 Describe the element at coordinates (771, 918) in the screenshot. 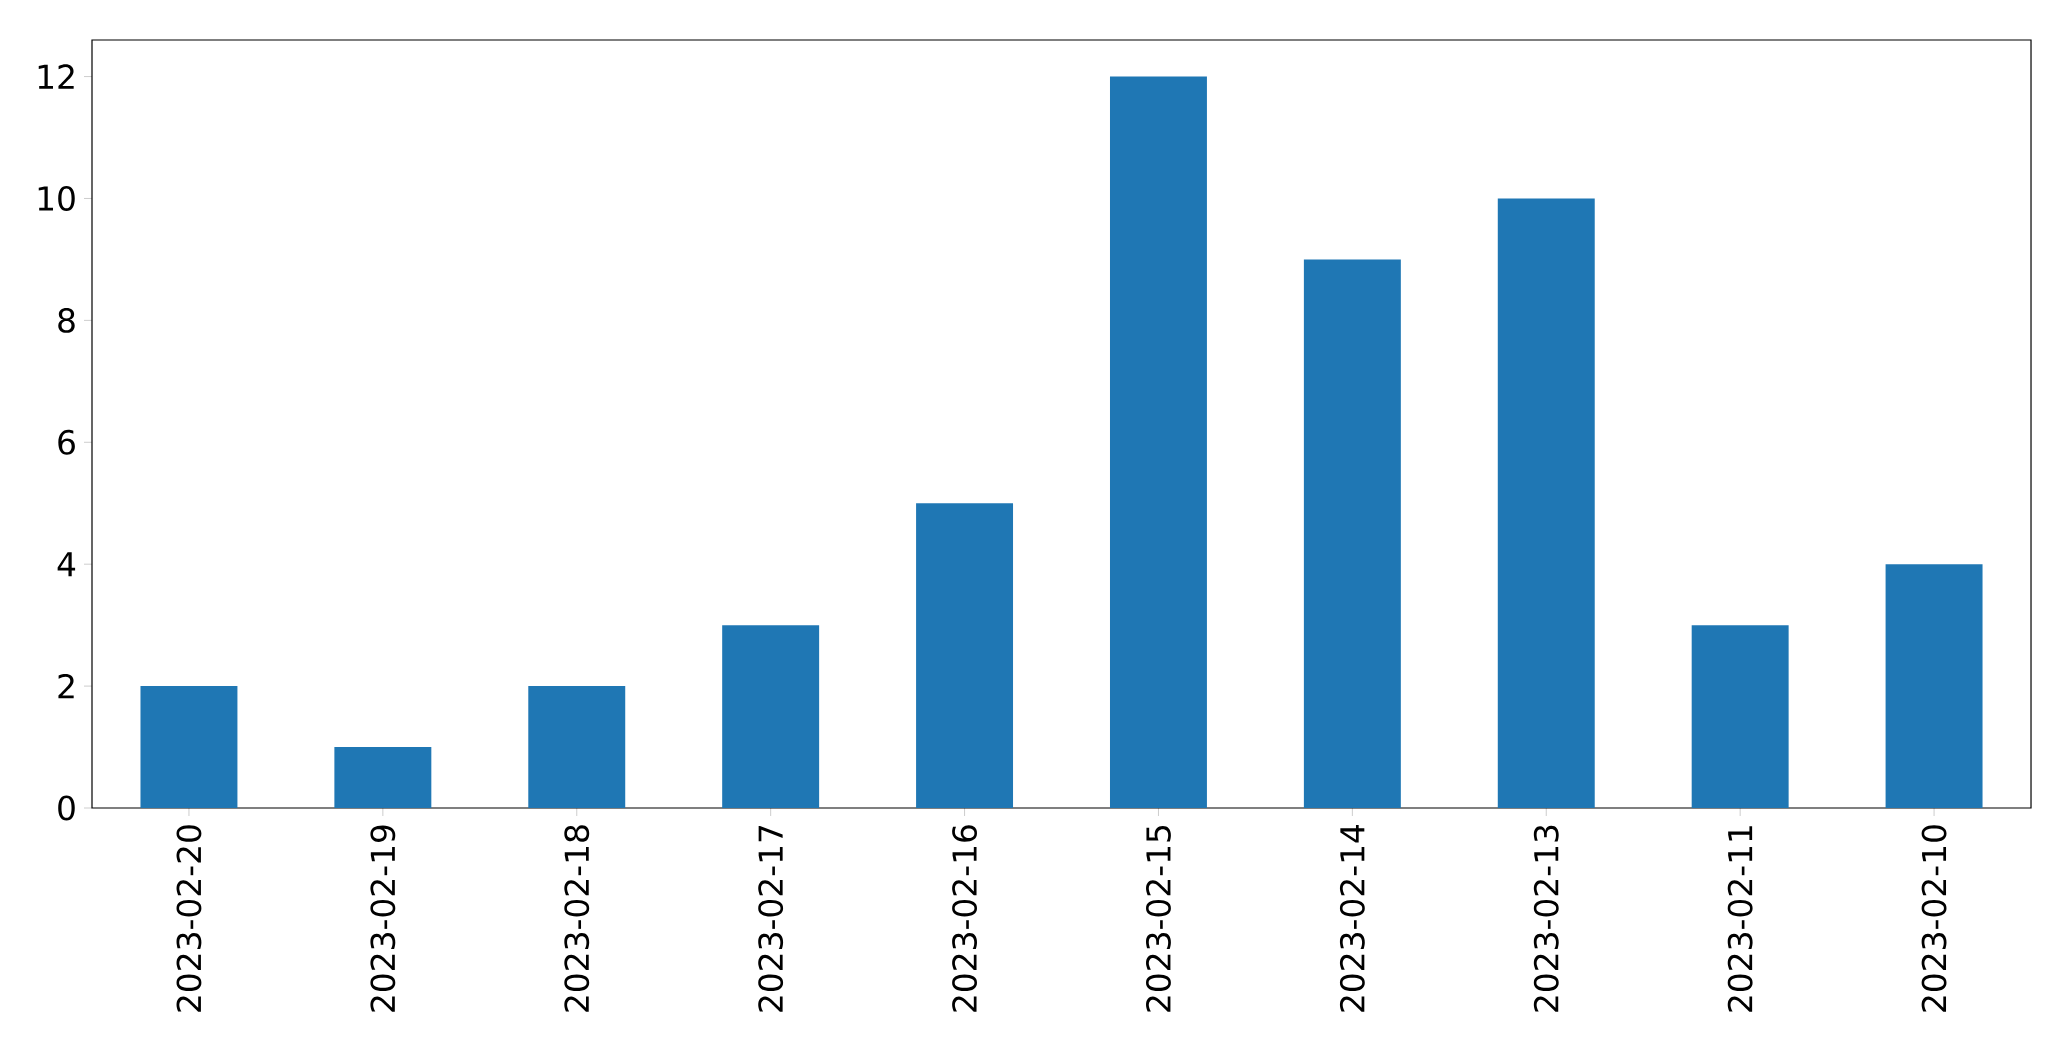

I see `x-tick-label: 2023-02-17` at that location.